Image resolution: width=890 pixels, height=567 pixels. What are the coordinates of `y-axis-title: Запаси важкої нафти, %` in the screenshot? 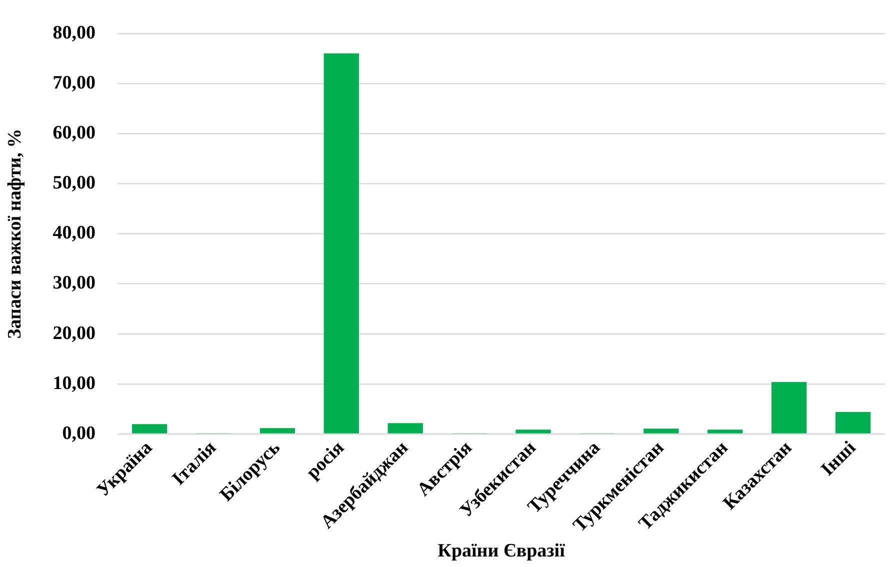 It's located at (15, 233).